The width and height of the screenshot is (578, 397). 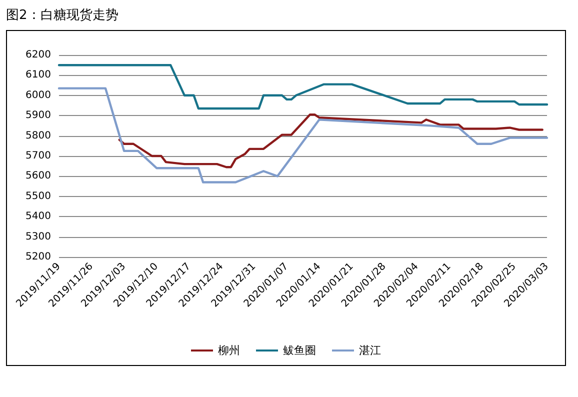 I want to click on chart-title: 图2：白糖现货走势, so click(x=62, y=15).